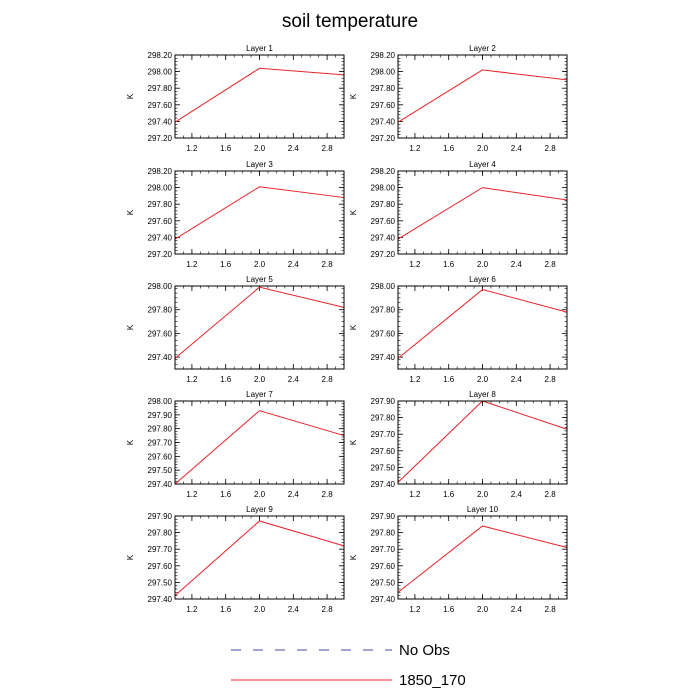  Describe the element at coordinates (259, 394) in the screenshot. I see `panel-title: Layer 7` at that location.